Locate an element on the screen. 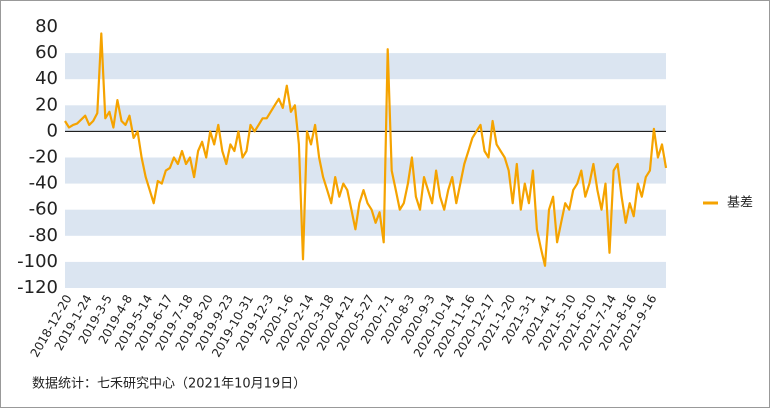 The width and height of the screenshot is (770, 408). y-tick-label: 20 is located at coordinates (46, 104).